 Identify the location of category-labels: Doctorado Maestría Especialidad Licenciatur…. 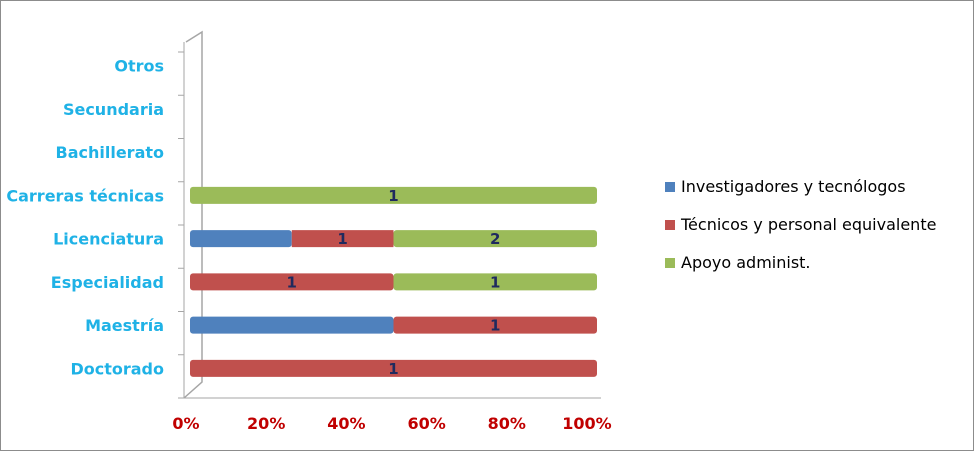
(85, 218).